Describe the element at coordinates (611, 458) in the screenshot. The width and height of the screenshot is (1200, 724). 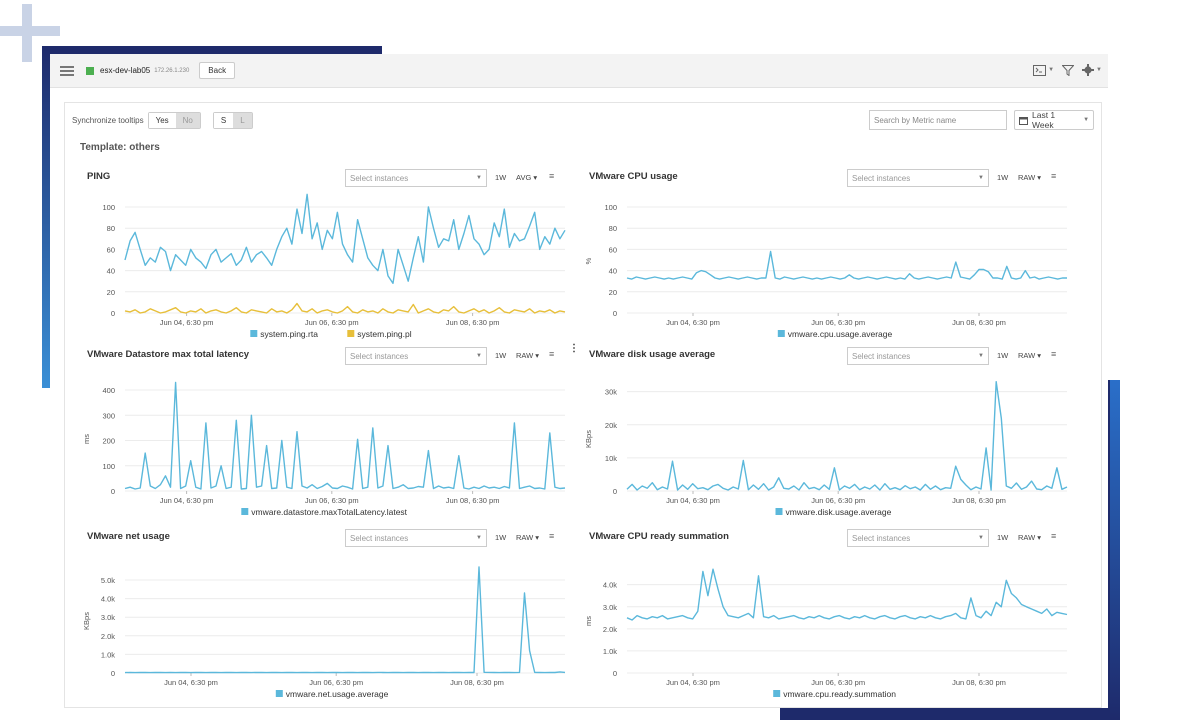
I see `y-tick-label: 10k` at that location.